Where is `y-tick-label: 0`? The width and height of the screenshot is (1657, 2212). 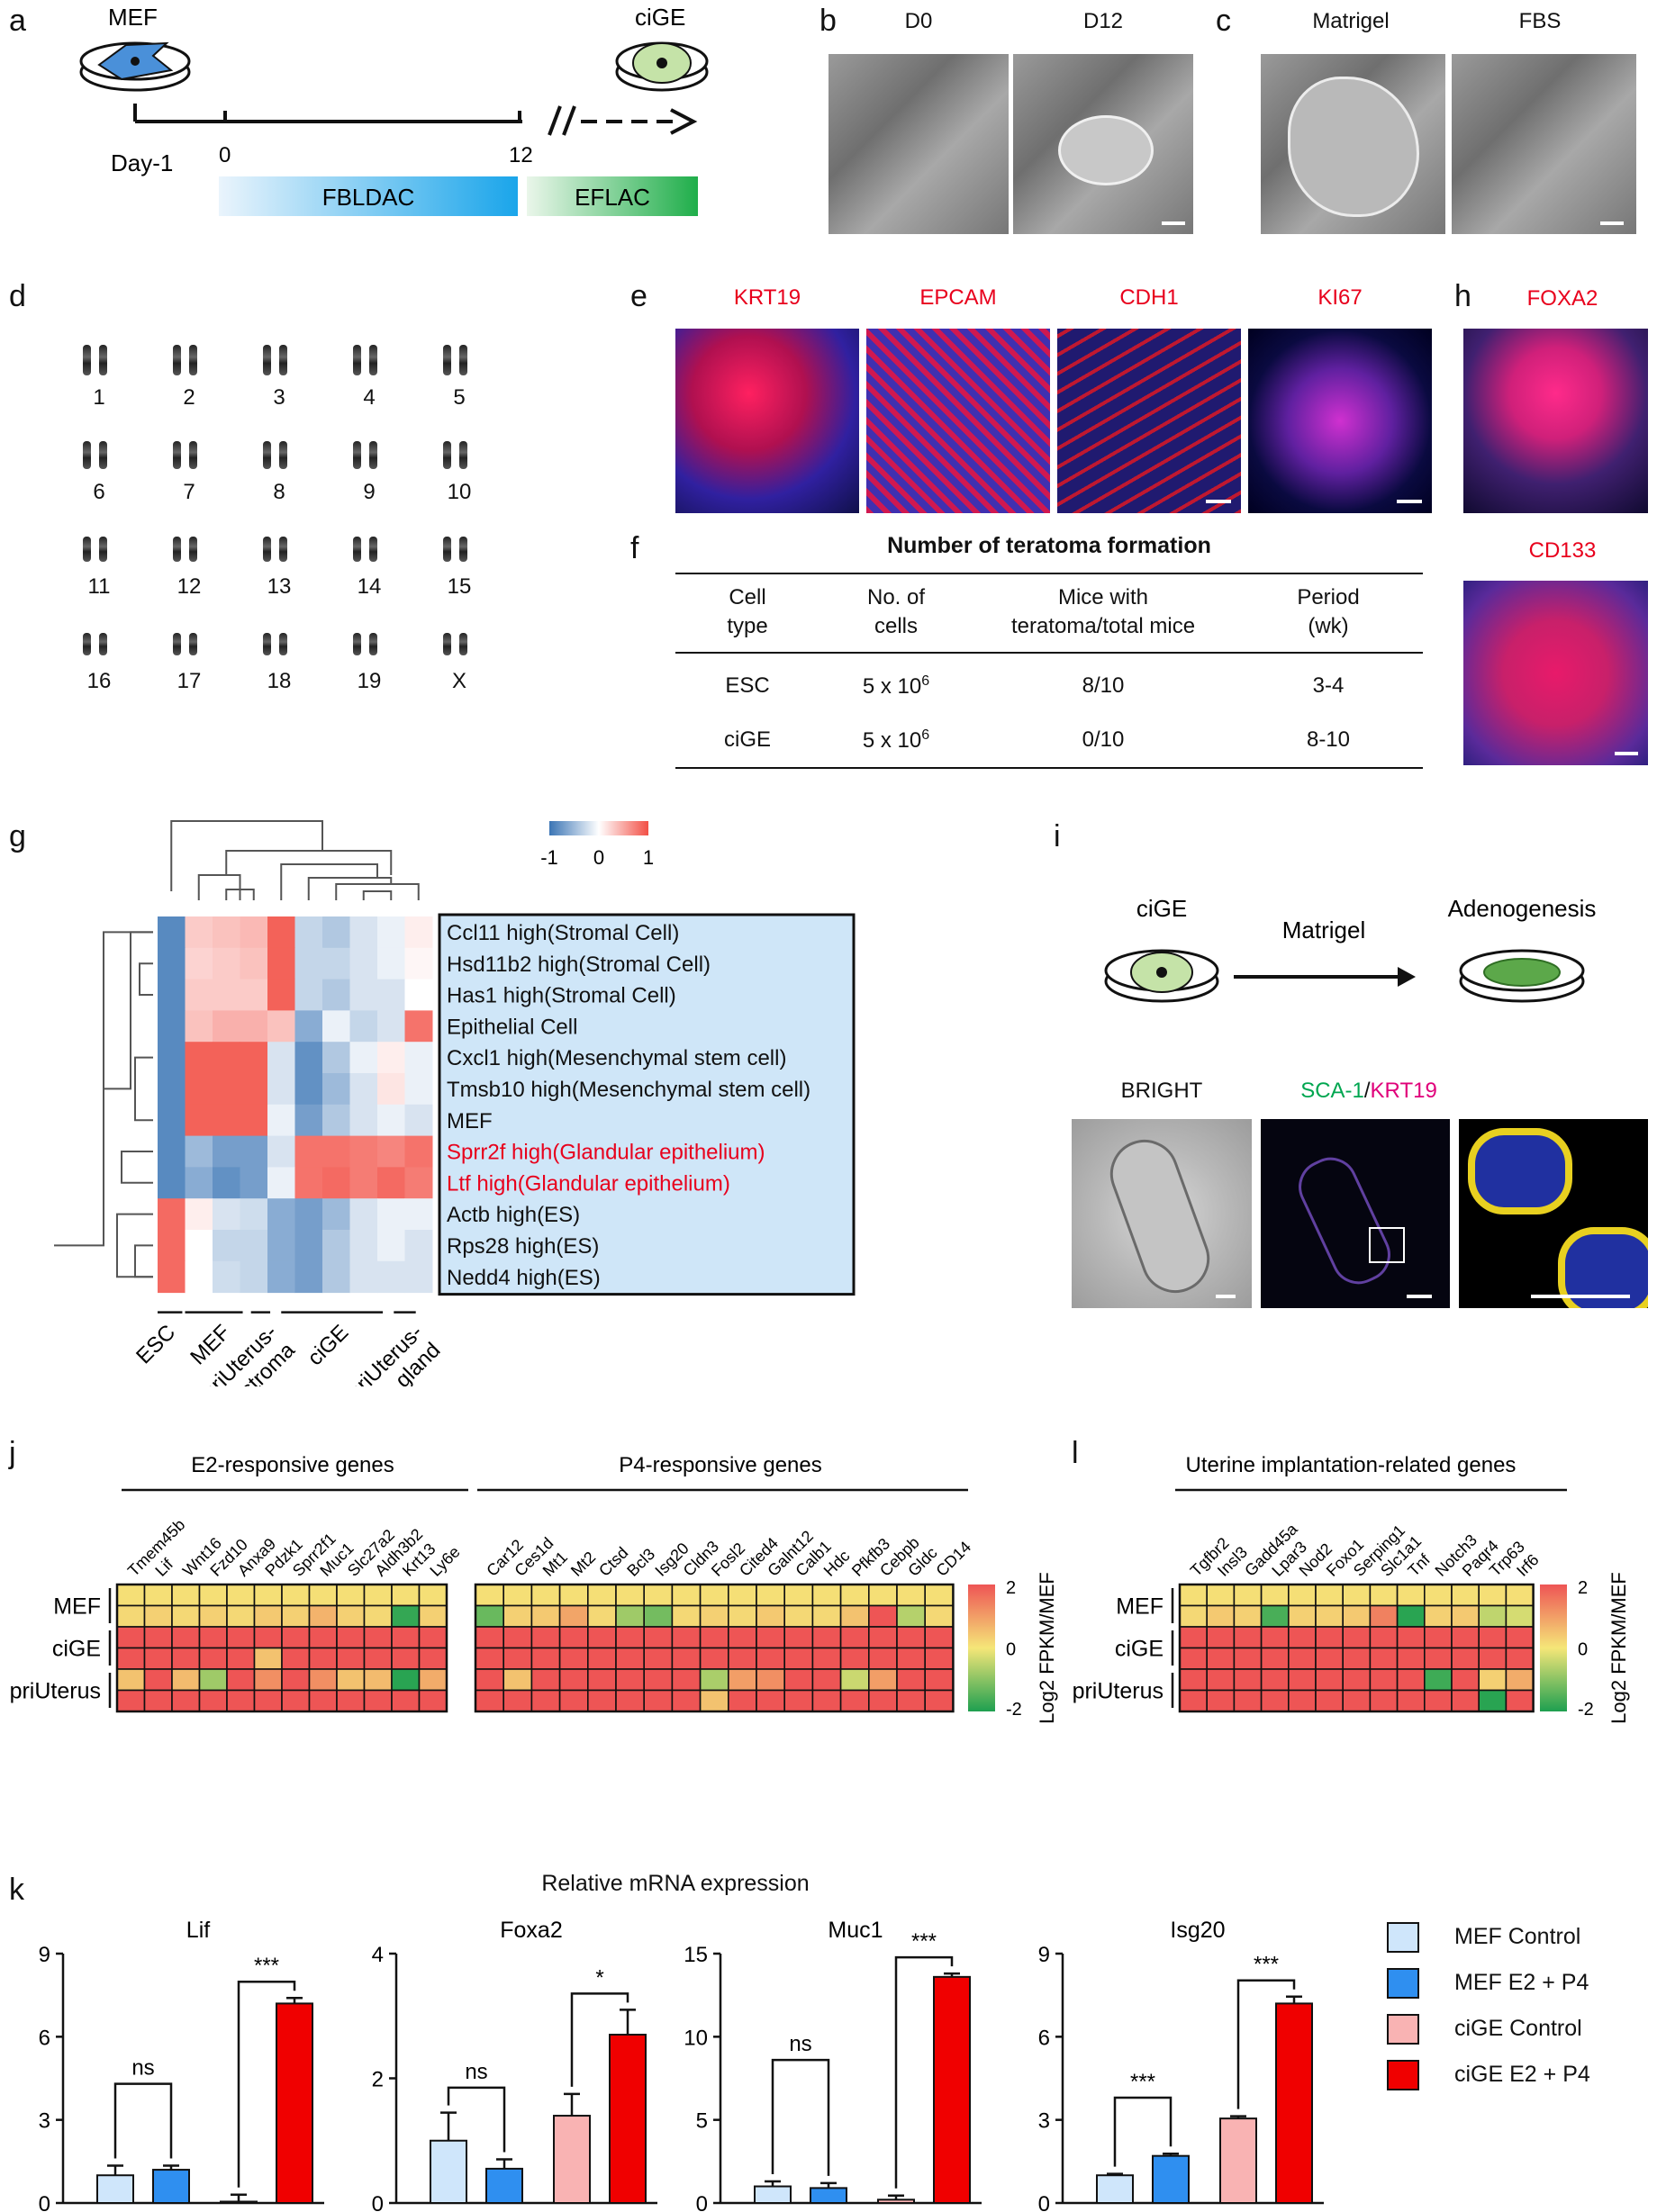
y-tick-label: 0 is located at coordinates (44, 2202).